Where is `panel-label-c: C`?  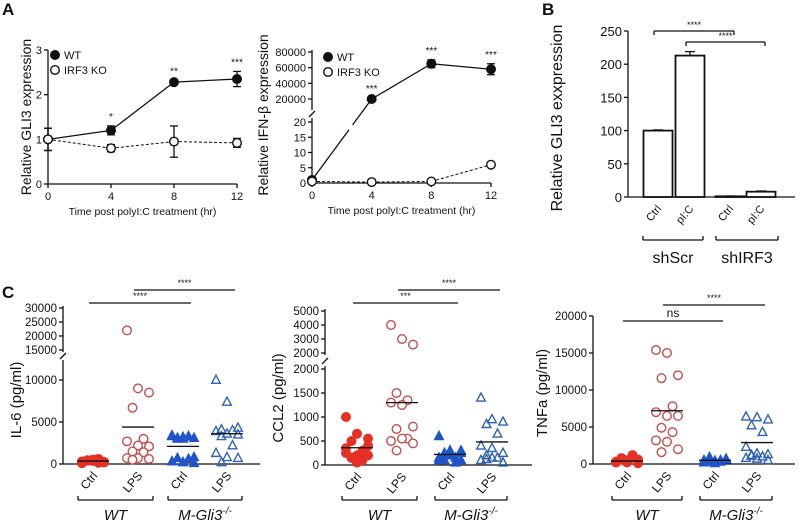
panel-label-c: C is located at coordinates (8, 292).